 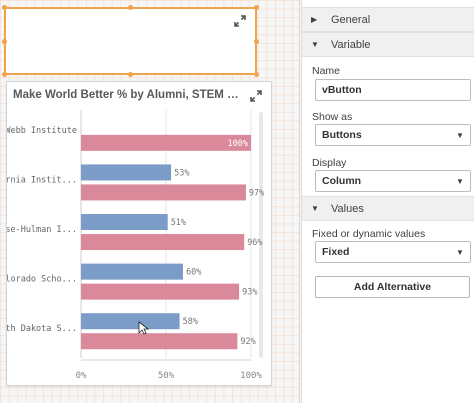 What do you see at coordinates (329, 163) in the screenshot?
I see `display-label: Display` at bounding box center [329, 163].